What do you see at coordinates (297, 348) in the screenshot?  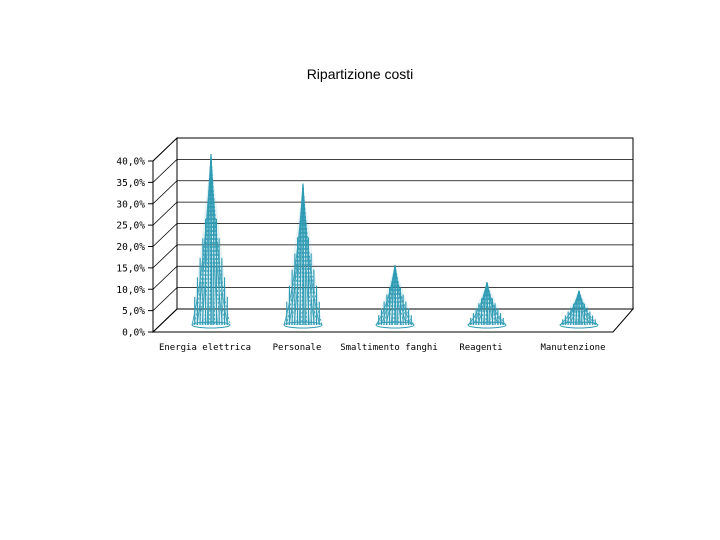 I see `x-tick-label: Personale` at bounding box center [297, 348].